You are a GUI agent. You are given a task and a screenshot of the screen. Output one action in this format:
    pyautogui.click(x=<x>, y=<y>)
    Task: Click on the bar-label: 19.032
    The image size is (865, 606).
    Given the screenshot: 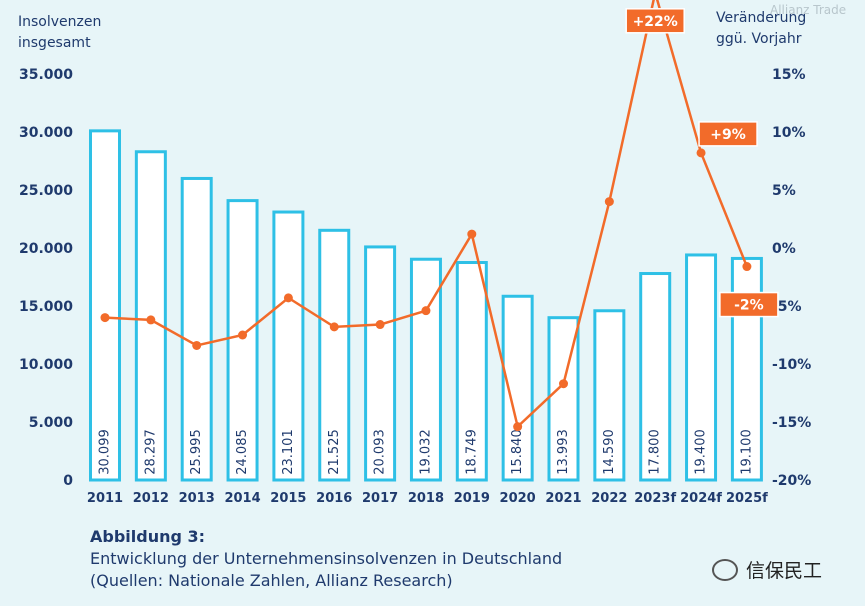 What is the action you would take?
    pyautogui.click(x=425, y=452)
    